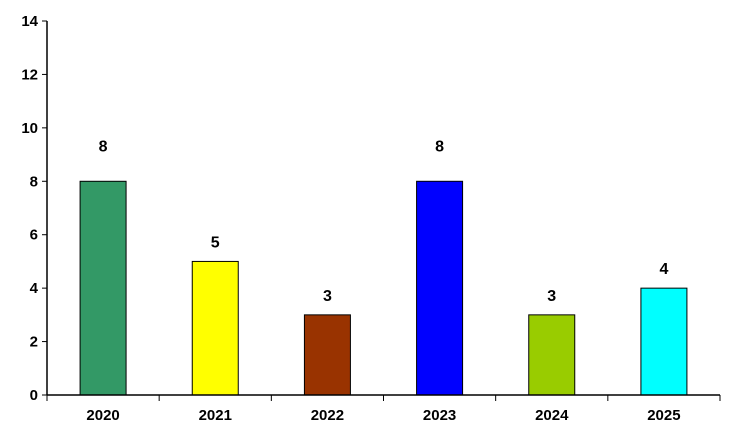 The height and width of the screenshot is (427, 733). Describe the element at coordinates (103, 288) in the screenshot. I see `bar-2020` at that location.